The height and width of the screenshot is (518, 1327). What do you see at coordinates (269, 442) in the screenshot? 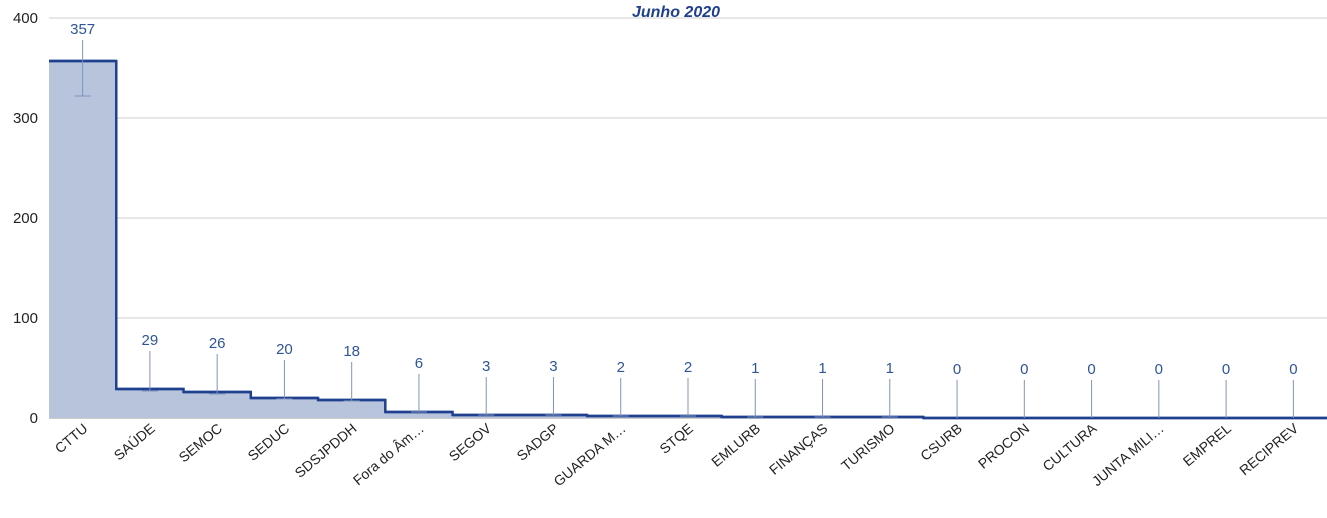
I see `x-tick-label: SEDUC` at bounding box center [269, 442].